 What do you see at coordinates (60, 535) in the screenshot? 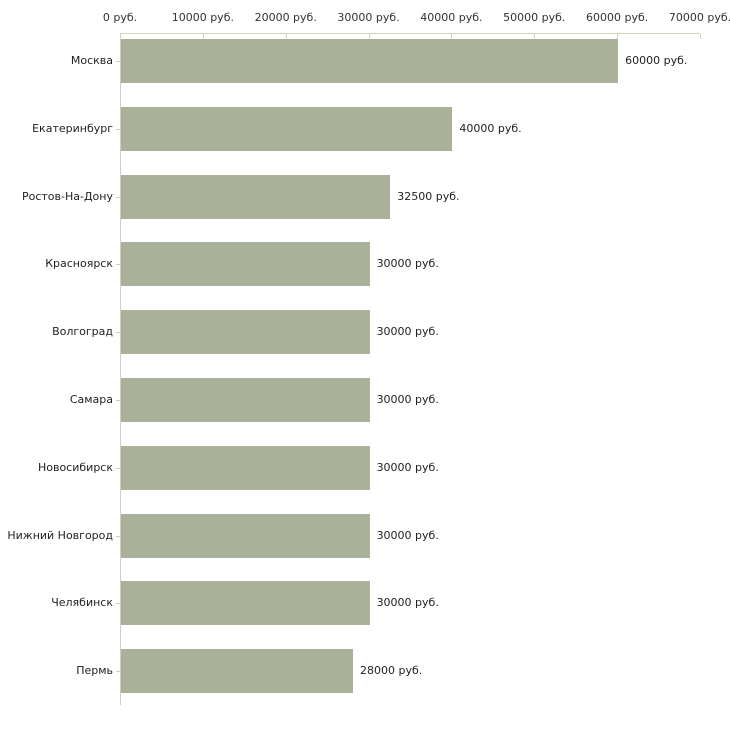
I see `category-label: Нижний Новгород` at bounding box center [60, 535].